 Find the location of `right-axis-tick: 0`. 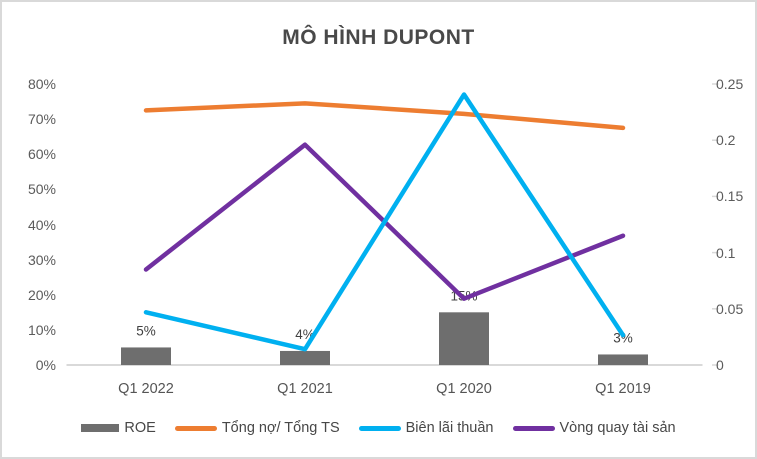

right-axis-tick: 0 is located at coordinates (720, 365).